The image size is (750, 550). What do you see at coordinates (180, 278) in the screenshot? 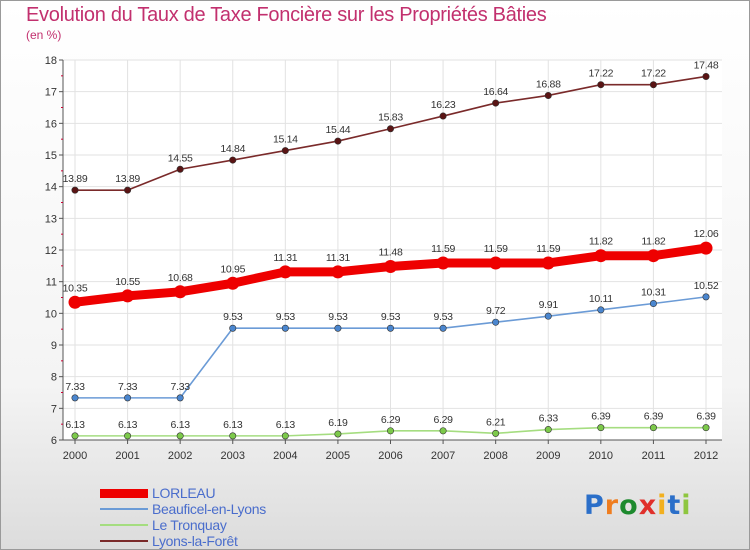
I see `data-label-lorleau: 10.68` at bounding box center [180, 278].